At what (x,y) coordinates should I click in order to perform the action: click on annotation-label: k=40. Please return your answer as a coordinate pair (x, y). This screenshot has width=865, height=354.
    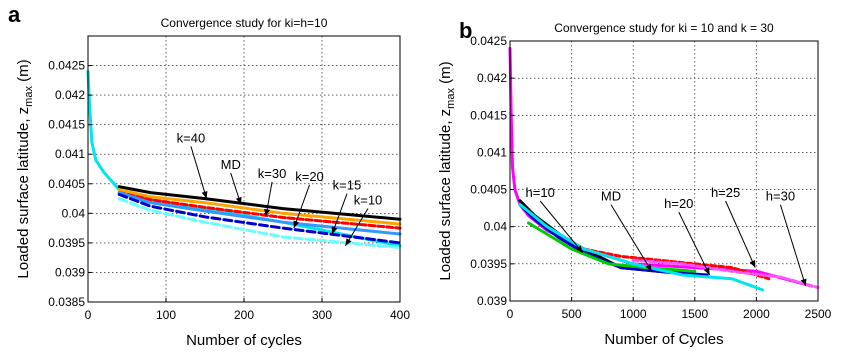
    Looking at the image, I should click on (191, 137).